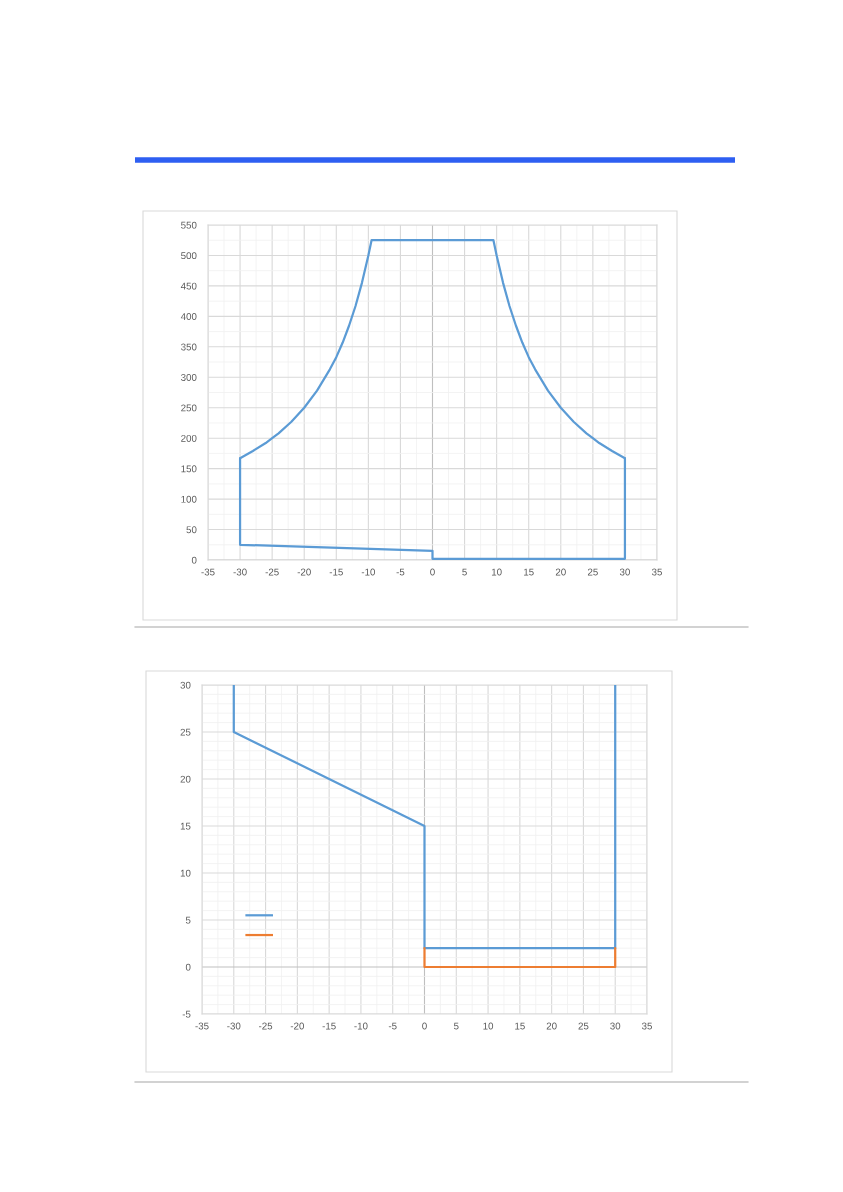 This screenshot has width=843, height=1192. I want to click on y-tick-label: 25, so click(185, 732).